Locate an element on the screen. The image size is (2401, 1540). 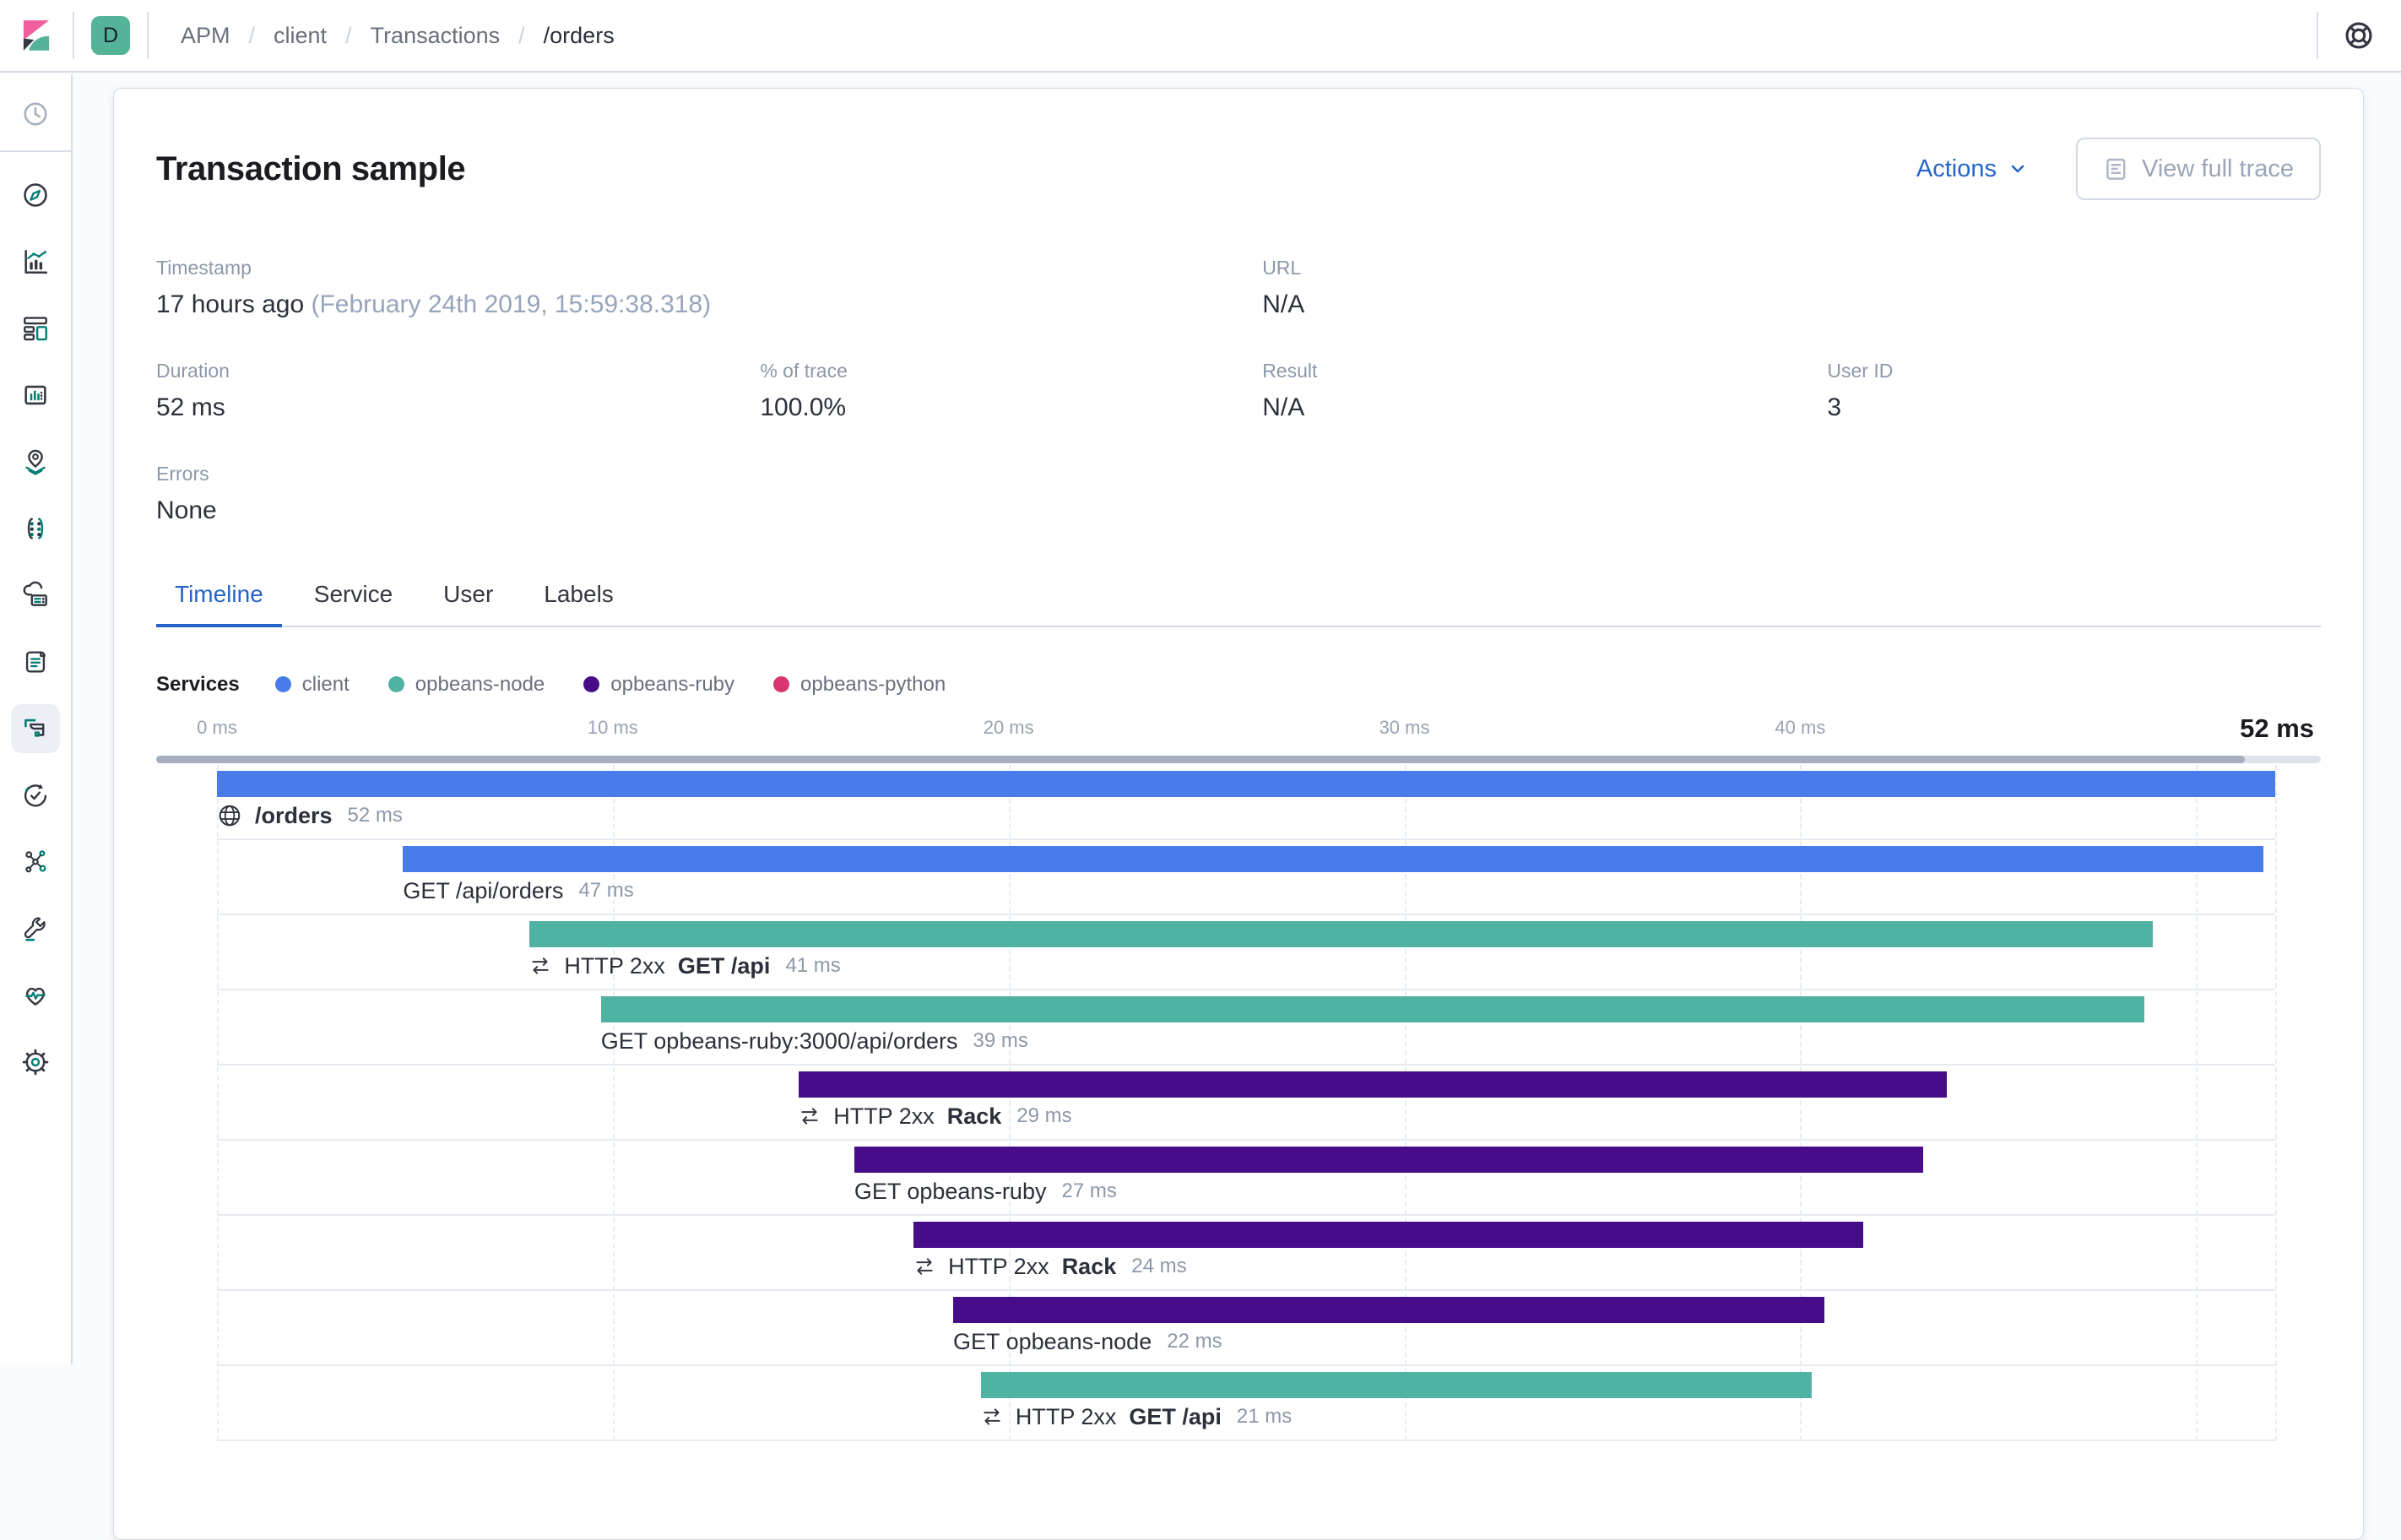
span-label: HTTP 2xx Rack 24 ms is located at coordinates (1050, 1267).